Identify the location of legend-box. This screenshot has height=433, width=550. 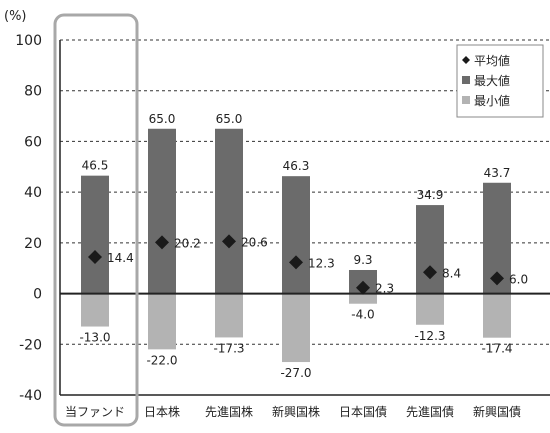
(500, 81).